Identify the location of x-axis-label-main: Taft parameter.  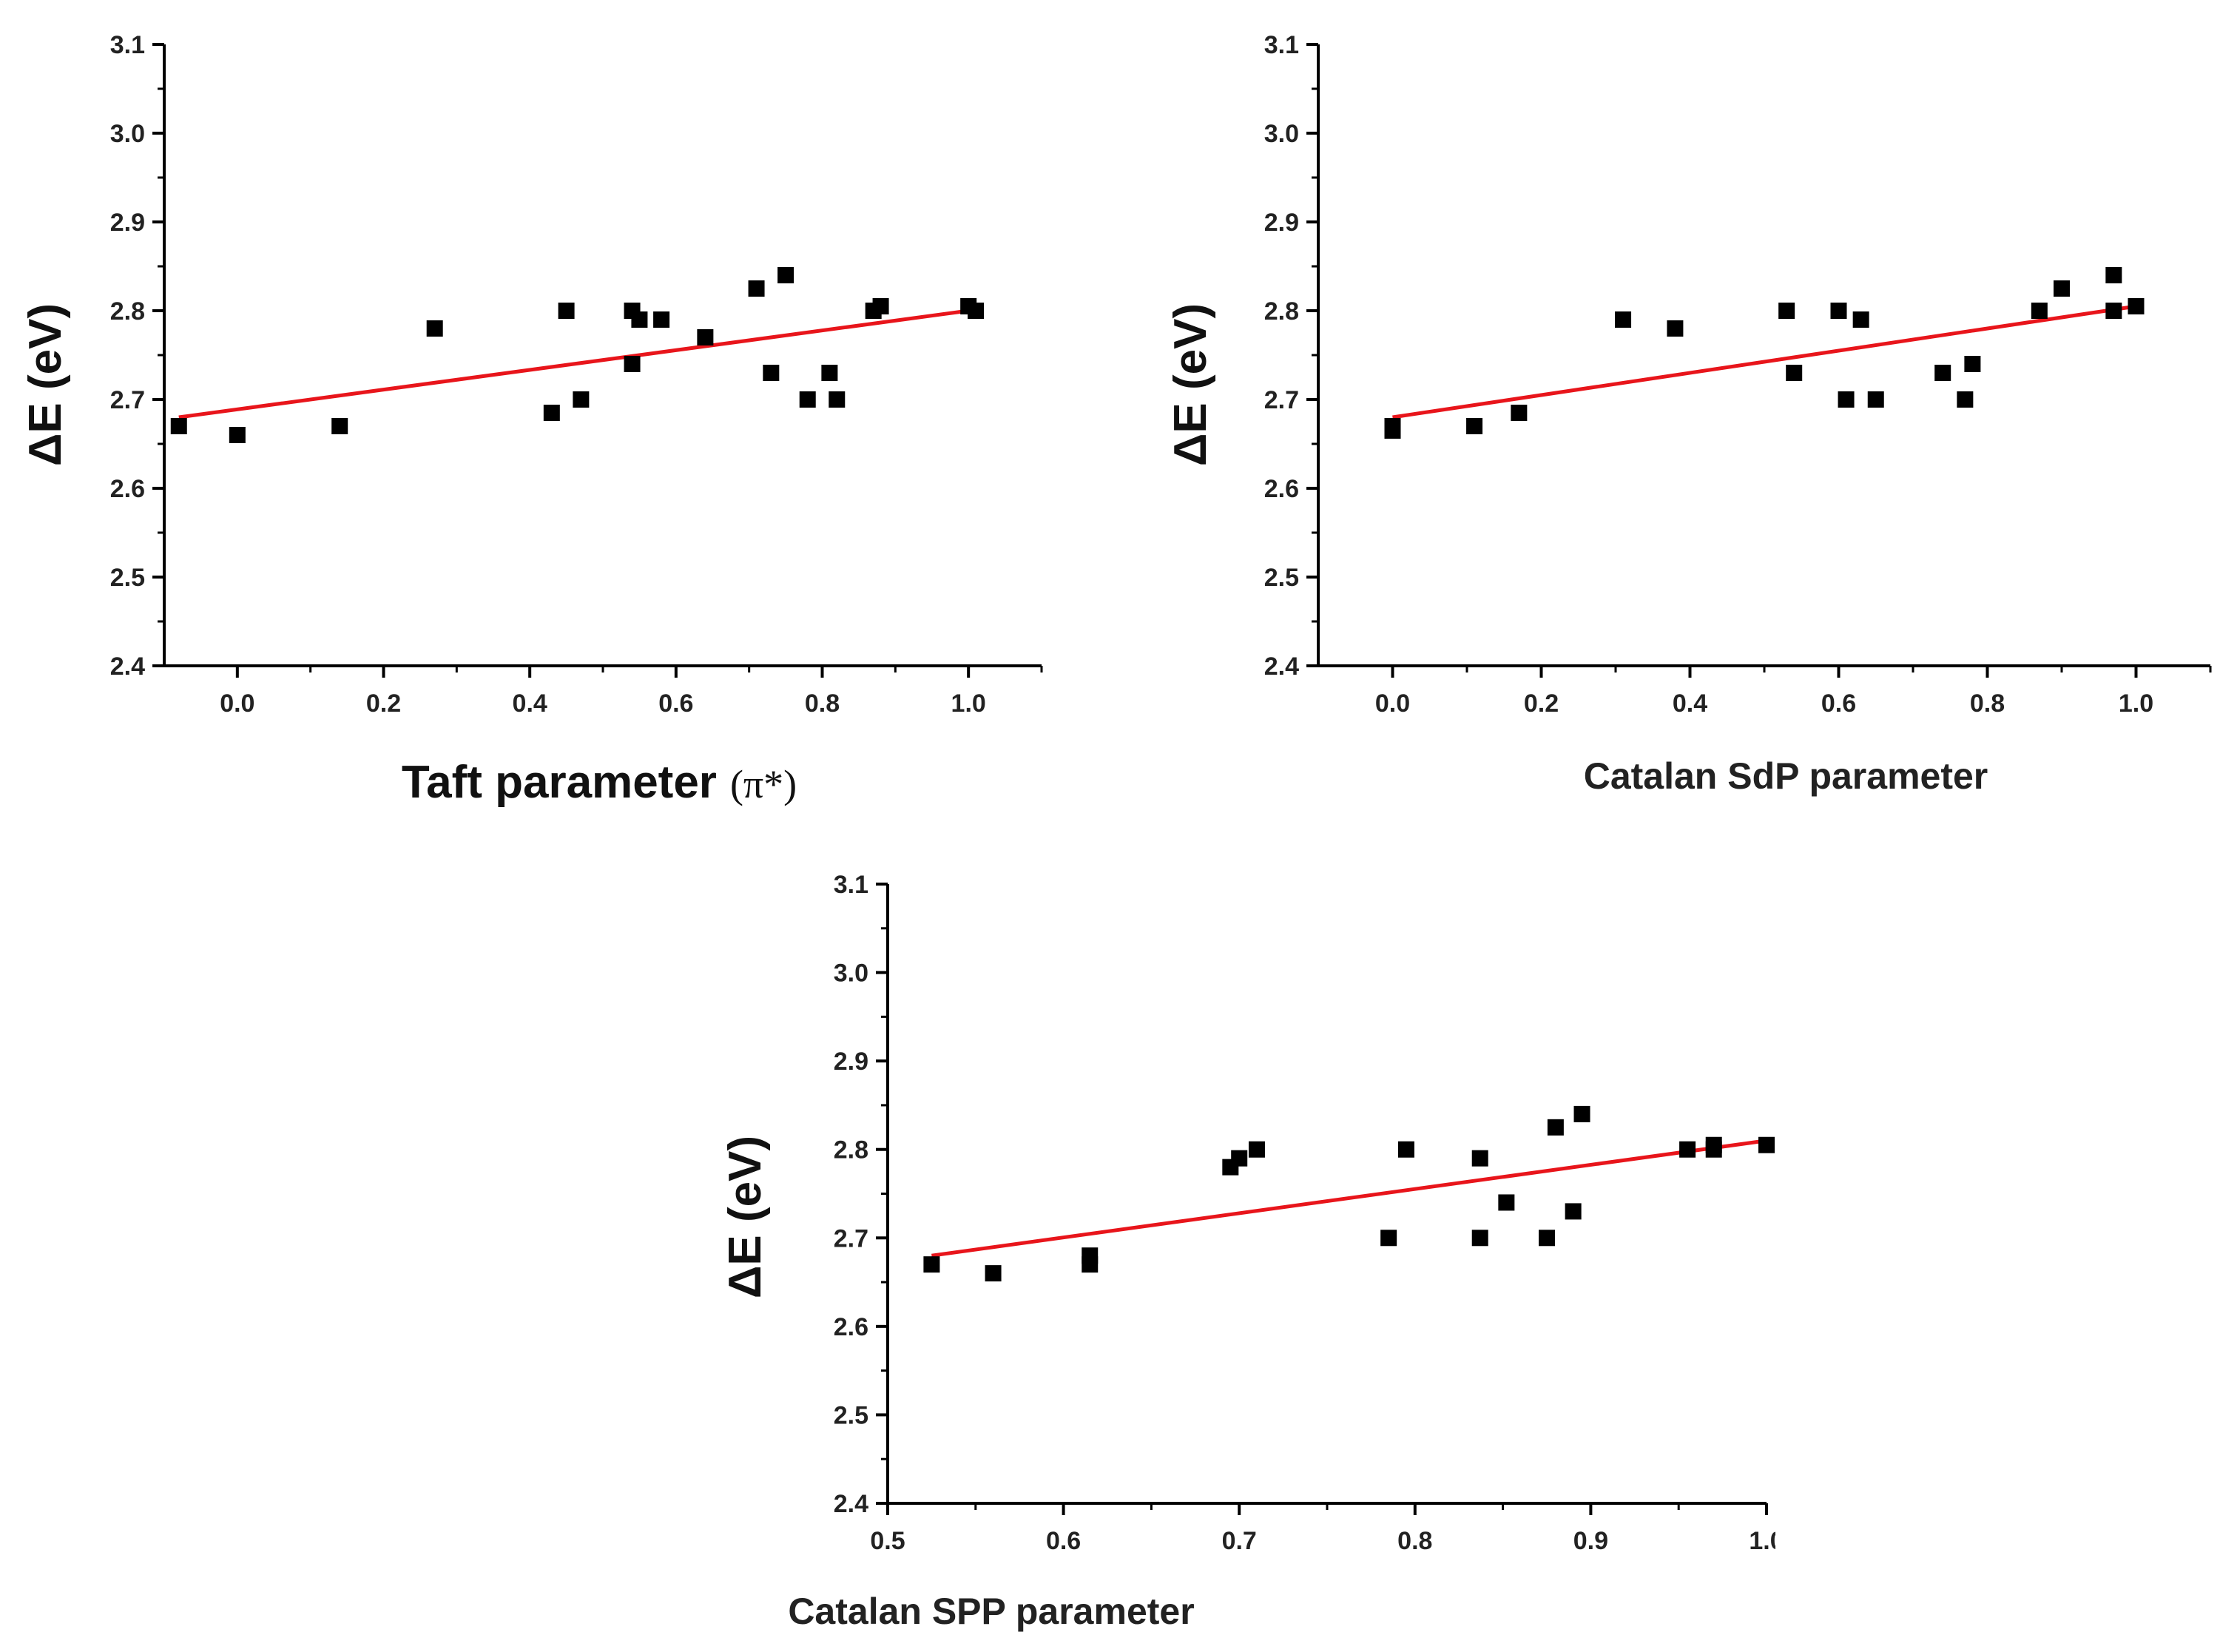
(560, 782).